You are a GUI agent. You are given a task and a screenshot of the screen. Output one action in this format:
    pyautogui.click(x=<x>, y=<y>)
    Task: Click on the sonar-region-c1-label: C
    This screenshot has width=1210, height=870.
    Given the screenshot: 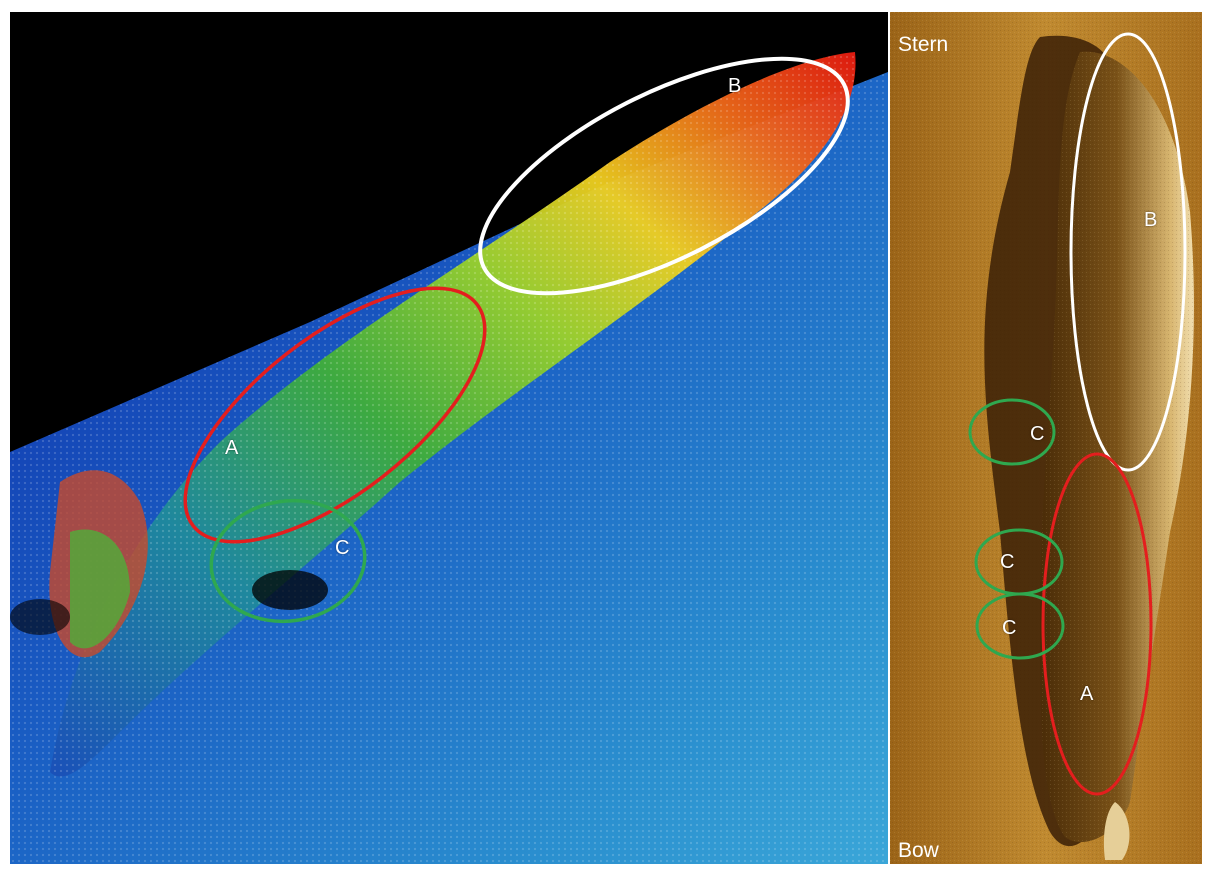 What is the action you would take?
    pyautogui.click(x=1037, y=434)
    